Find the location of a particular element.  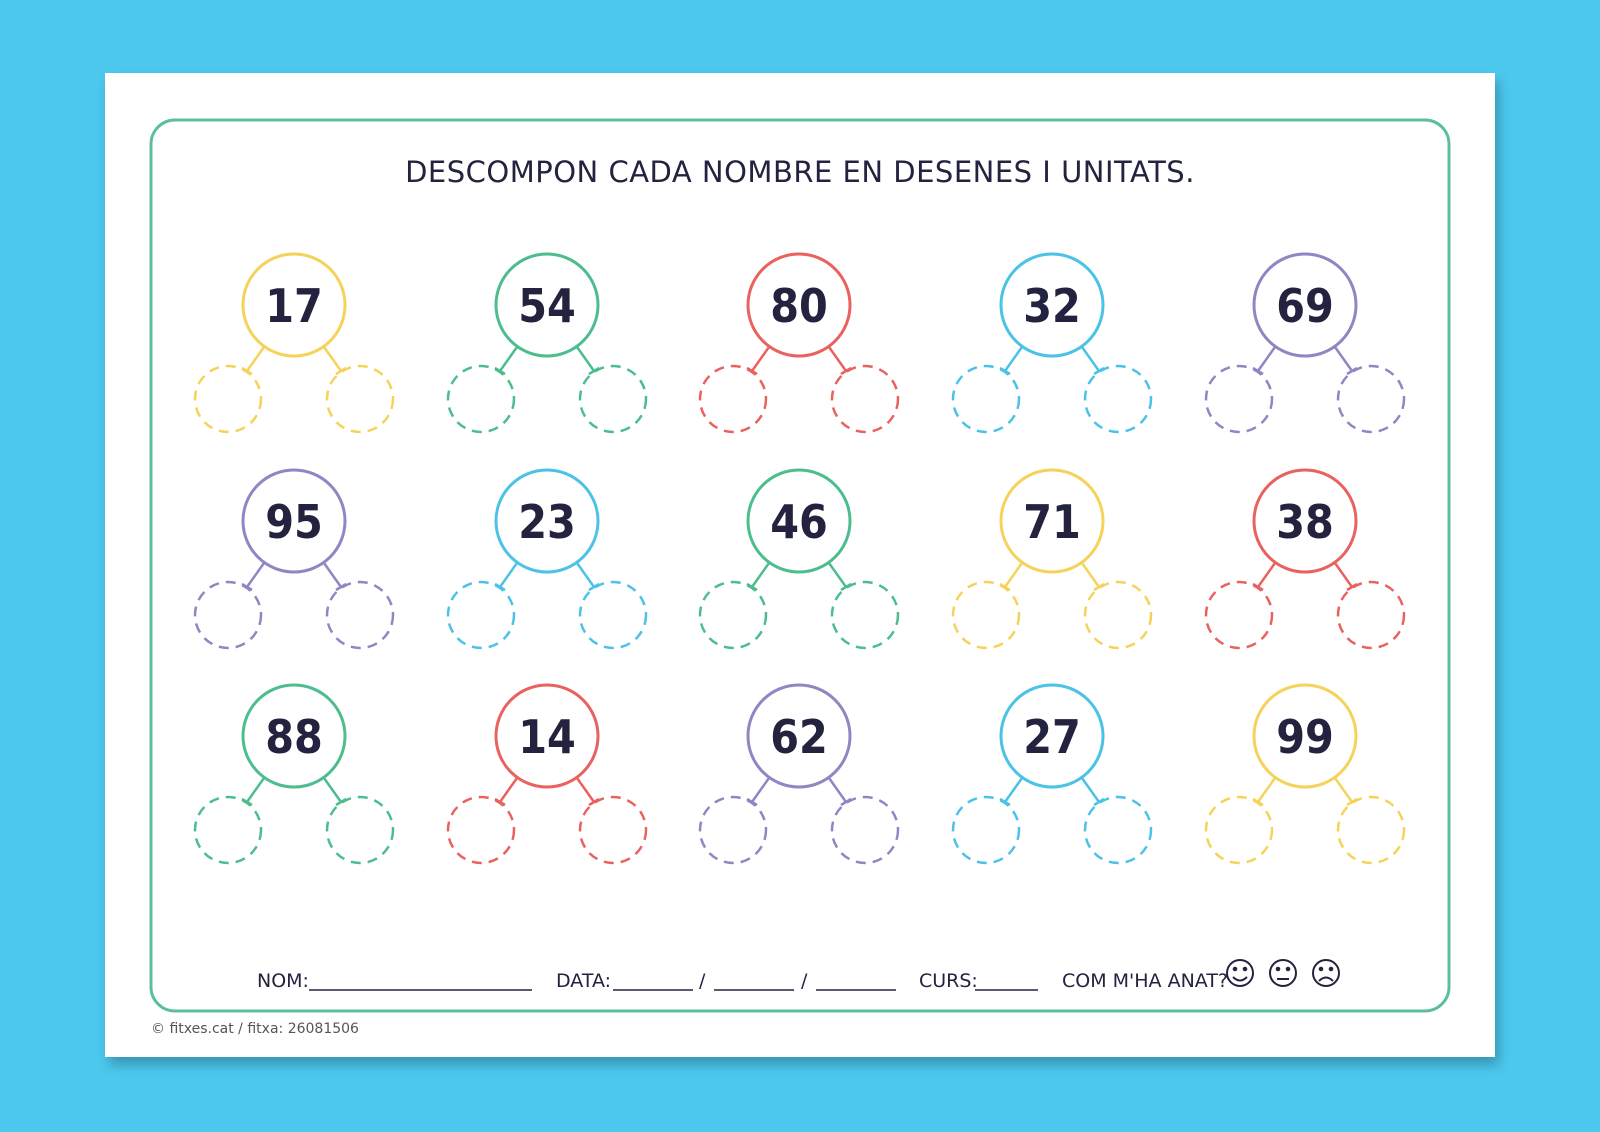

number: 38 is located at coordinates (1305, 522).